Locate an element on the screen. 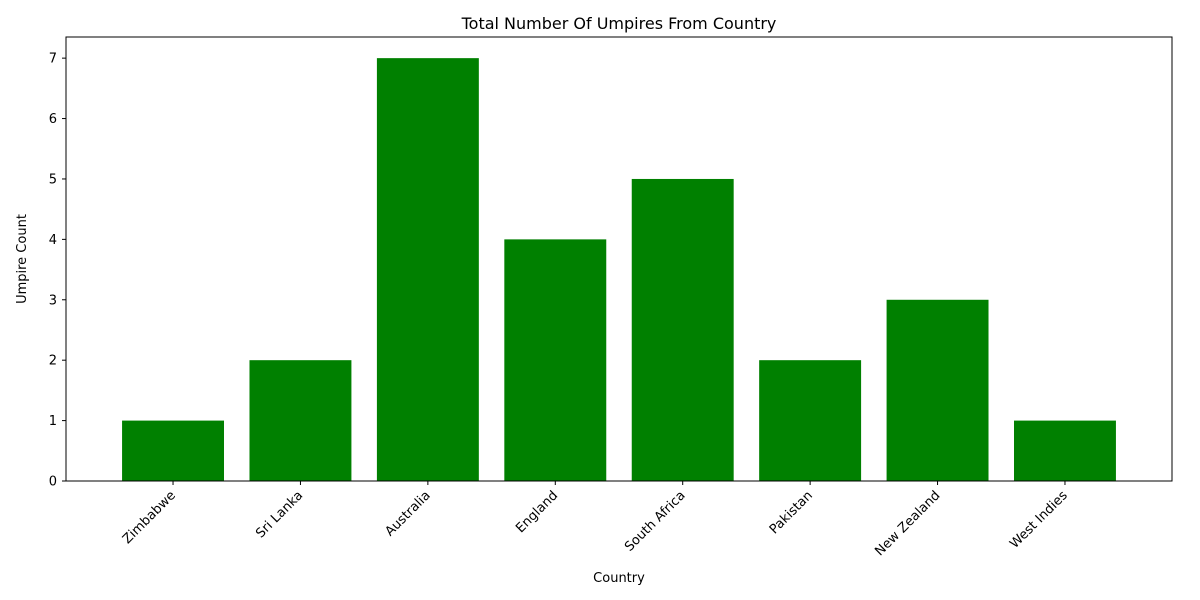 This screenshot has width=1200, height=600. x-tick-label: England is located at coordinates (537, 512).